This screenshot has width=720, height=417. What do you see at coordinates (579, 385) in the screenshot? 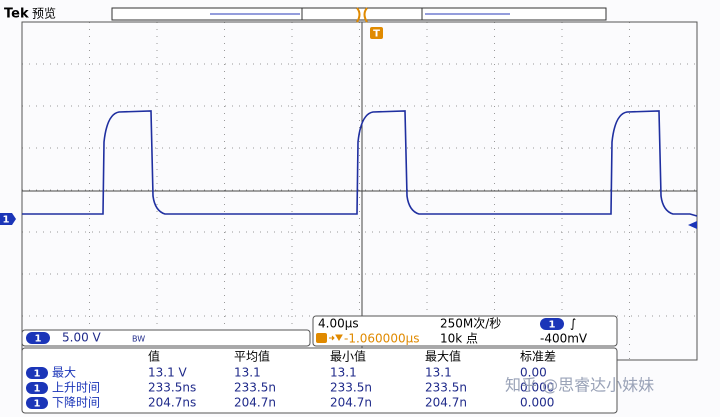
I see `watermark: 知乎 @思睿达小妹妹` at bounding box center [579, 385].